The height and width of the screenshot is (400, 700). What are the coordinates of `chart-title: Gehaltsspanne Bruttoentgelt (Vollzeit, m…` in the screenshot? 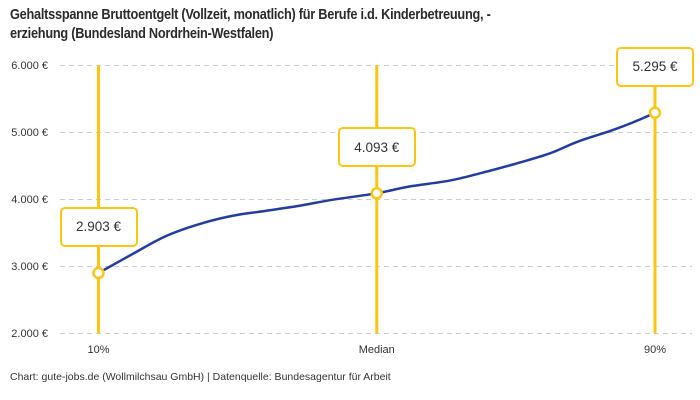 It's located at (250, 24).